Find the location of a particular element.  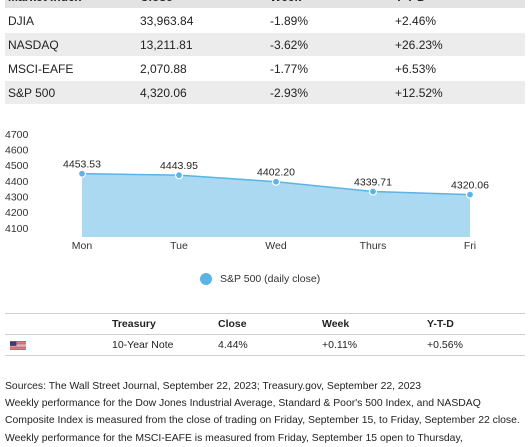

cell: +2.46% is located at coordinates (458, 20).